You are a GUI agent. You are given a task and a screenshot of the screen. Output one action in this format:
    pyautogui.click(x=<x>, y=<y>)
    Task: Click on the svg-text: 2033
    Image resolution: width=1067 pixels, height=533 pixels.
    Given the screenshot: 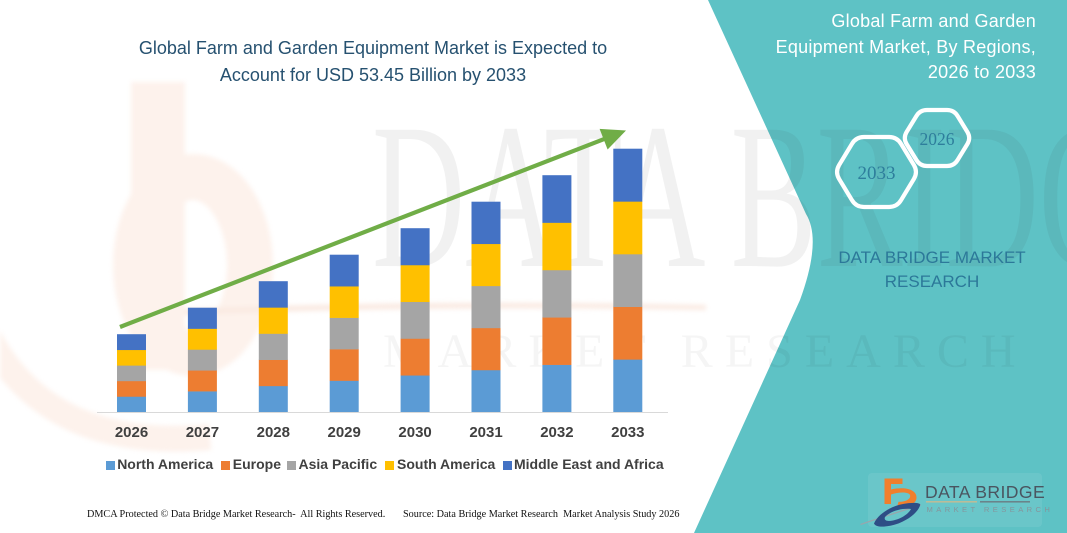 What is the action you would take?
    pyautogui.click(x=877, y=173)
    